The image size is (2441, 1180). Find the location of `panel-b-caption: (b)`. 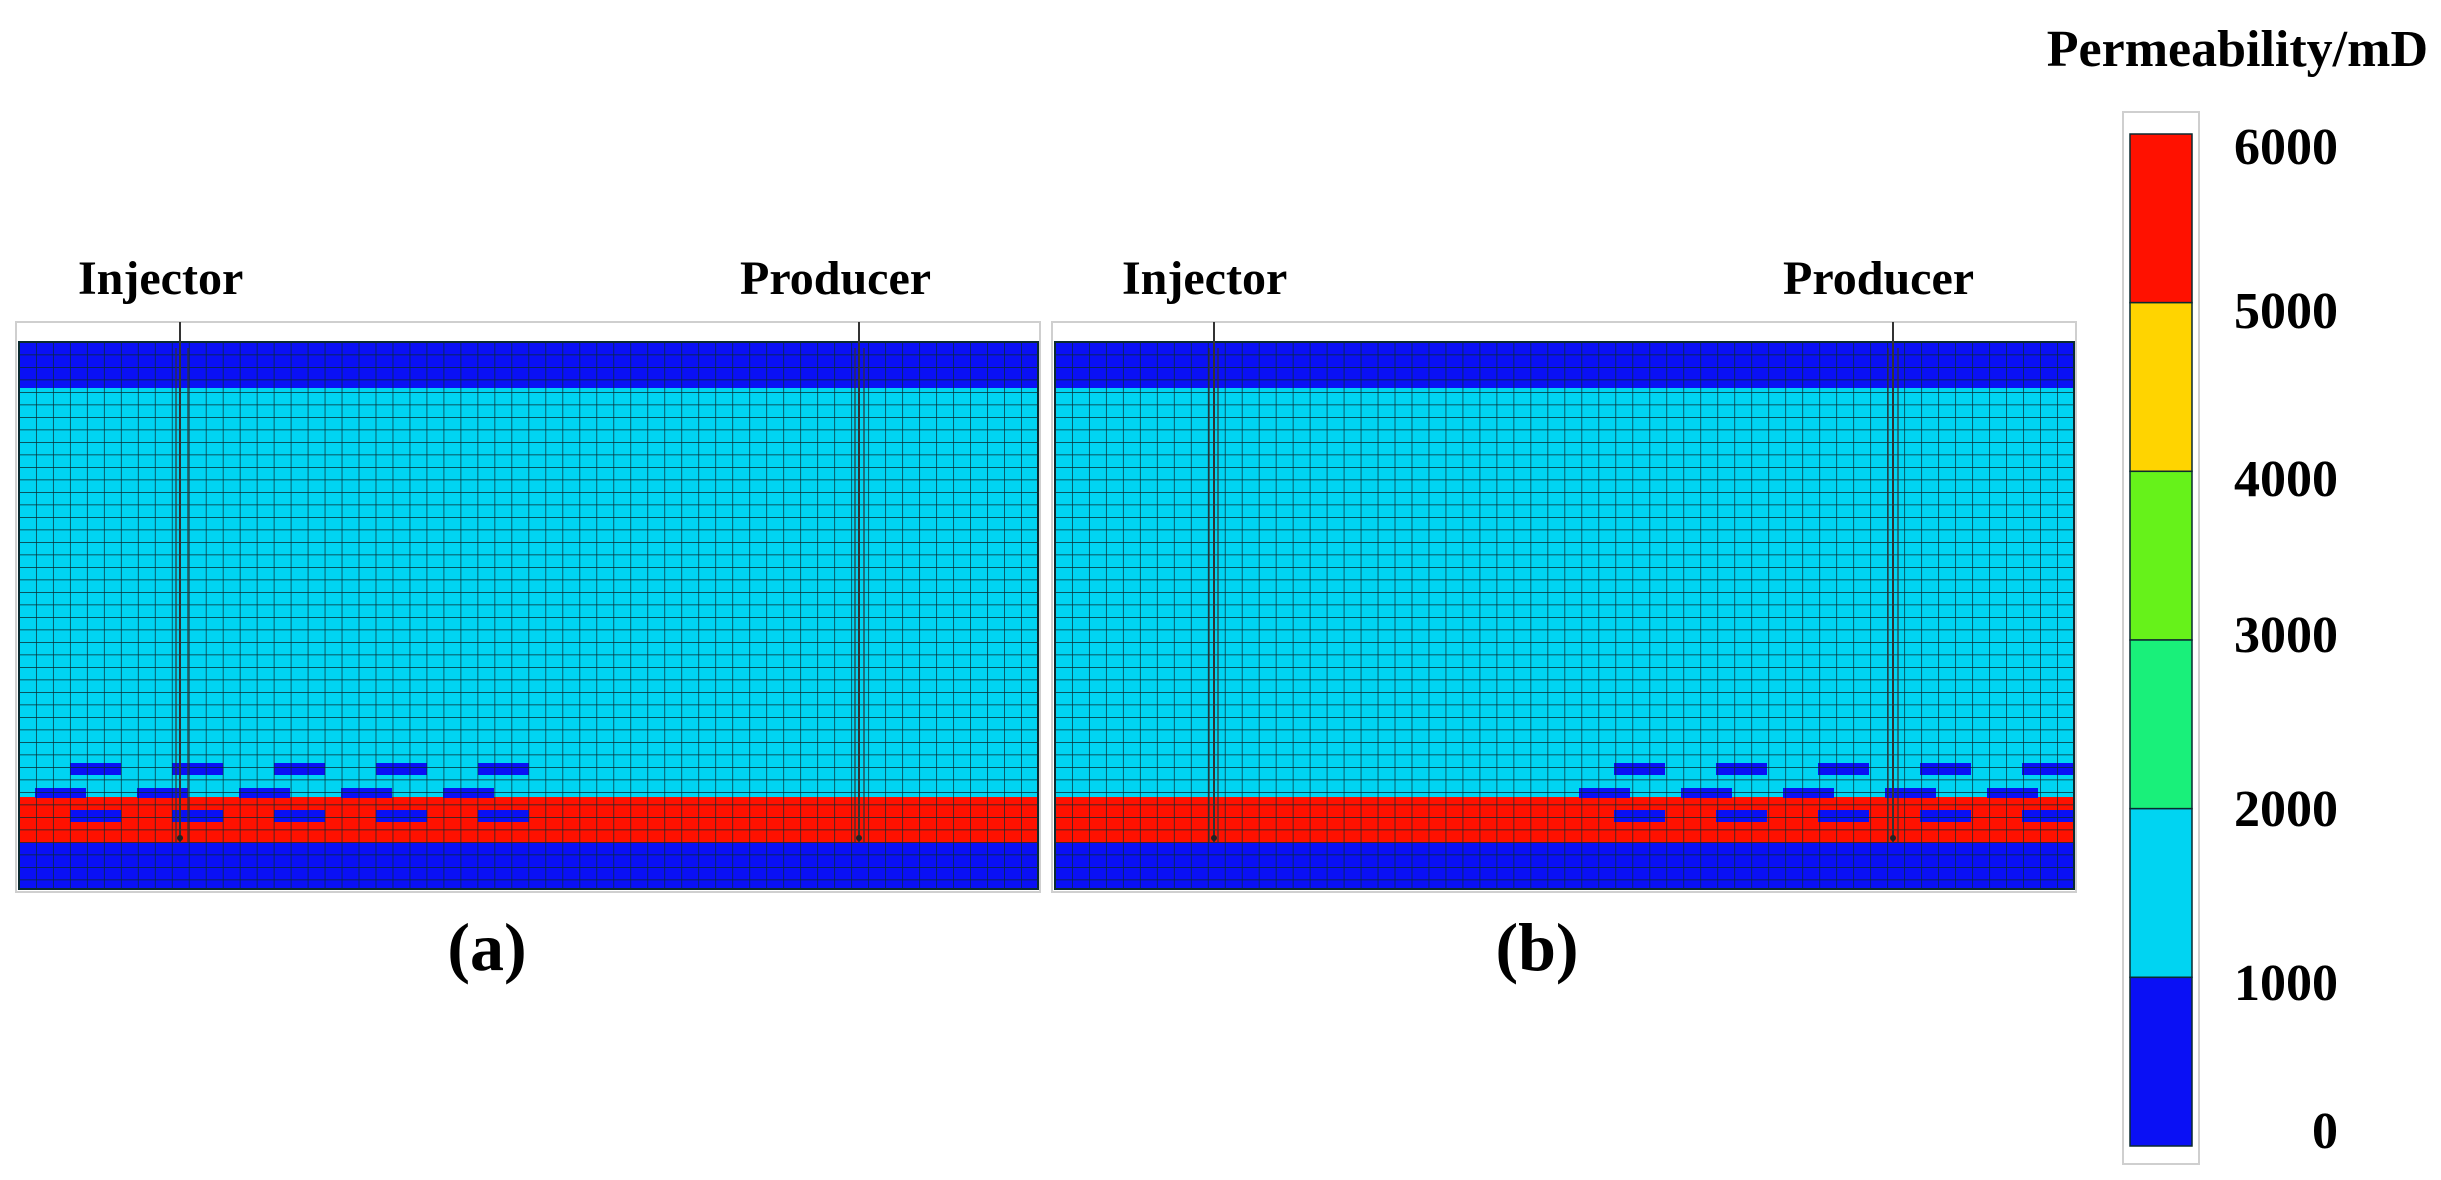

panel-b-caption: (b) is located at coordinates (1536, 947).